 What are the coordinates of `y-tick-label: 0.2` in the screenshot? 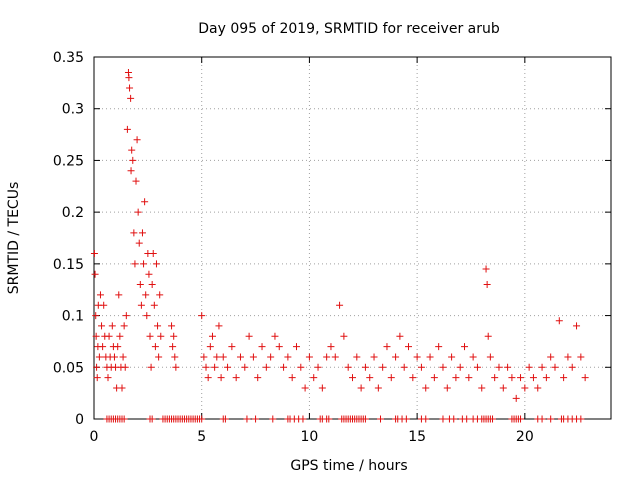 It's located at (73, 213).